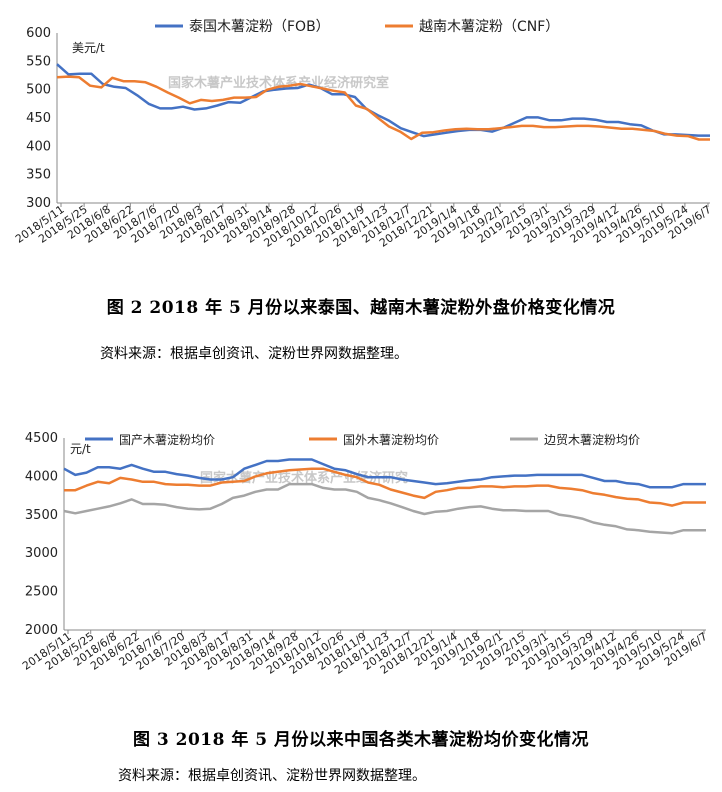 Image resolution: width=722 pixels, height=792 pixels. What do you see at coordinates (88, 48) in the screenshot?
I see `y-axis-label: 美元/t` at bounding box center [88, 48].